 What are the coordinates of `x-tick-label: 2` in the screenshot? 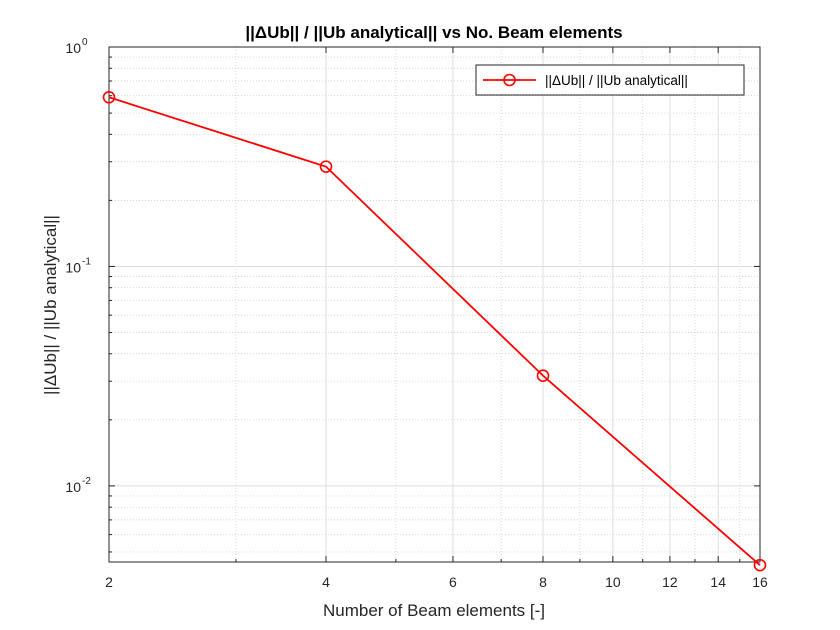 It's located at (109, 582).